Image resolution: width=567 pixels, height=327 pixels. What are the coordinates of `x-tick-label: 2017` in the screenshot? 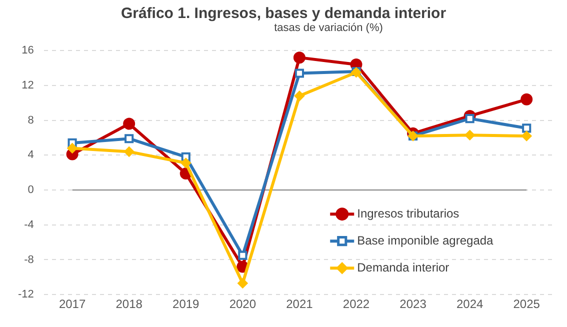 It's located at (72, 304).